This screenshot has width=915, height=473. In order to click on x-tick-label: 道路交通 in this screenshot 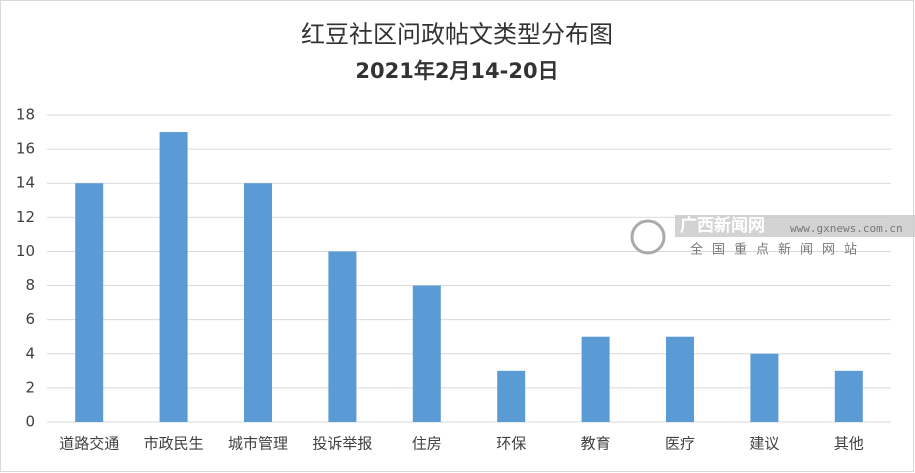, I will do `click(89, 444)`.